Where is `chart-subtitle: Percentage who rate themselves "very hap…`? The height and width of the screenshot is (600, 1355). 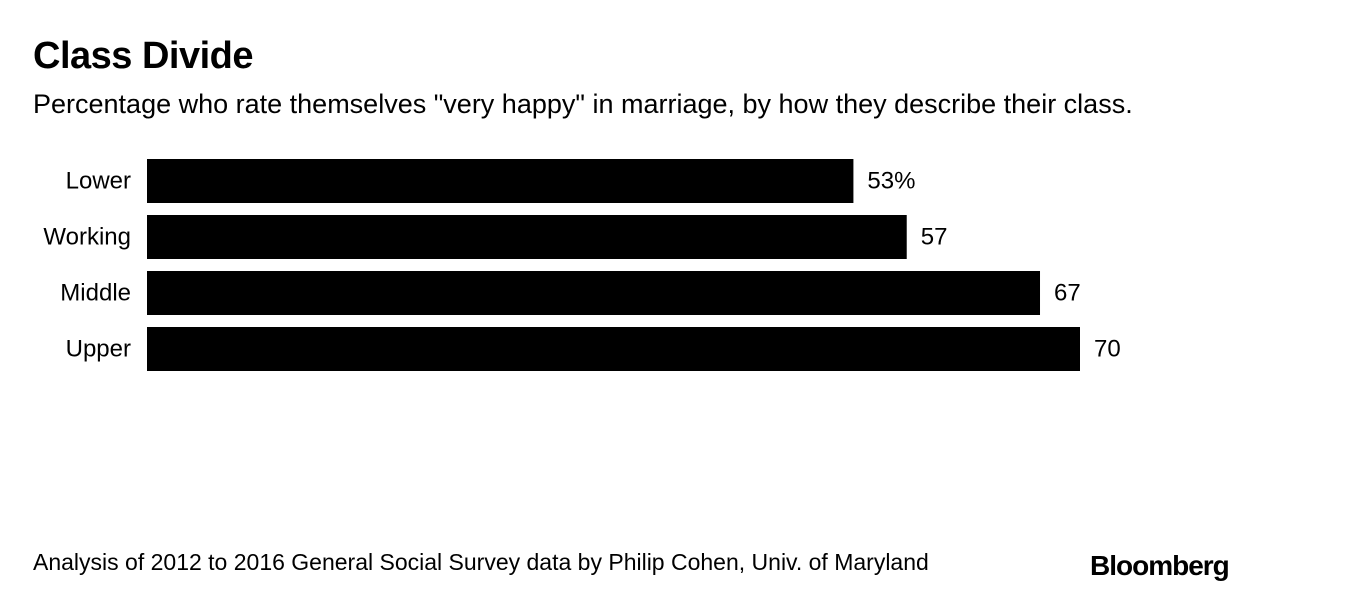 chart-subtitle: Percentage who rate themselves "very hap… is located at coordinates (583, 104).